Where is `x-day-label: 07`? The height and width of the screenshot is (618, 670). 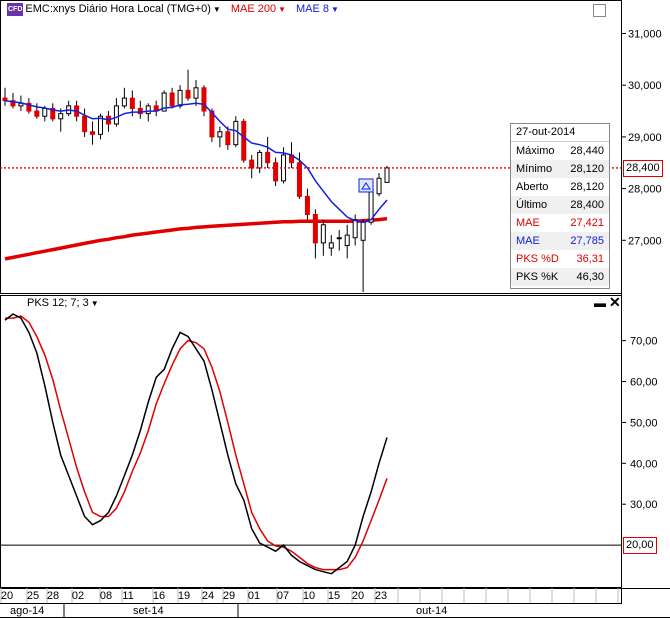 x-day-label: 07 is located at coordinates (283, 596).